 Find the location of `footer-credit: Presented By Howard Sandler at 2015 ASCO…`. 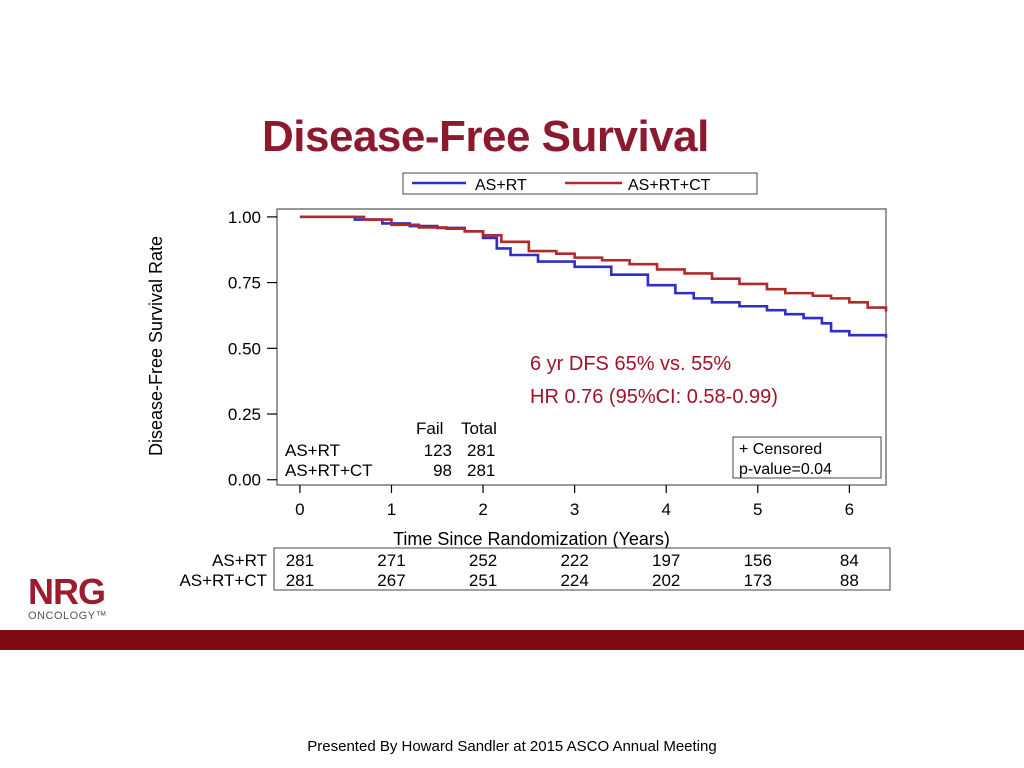

footer-credit: Presented By Howard Sandler at 2015 ASCO… is located at coordinates (512, 746).